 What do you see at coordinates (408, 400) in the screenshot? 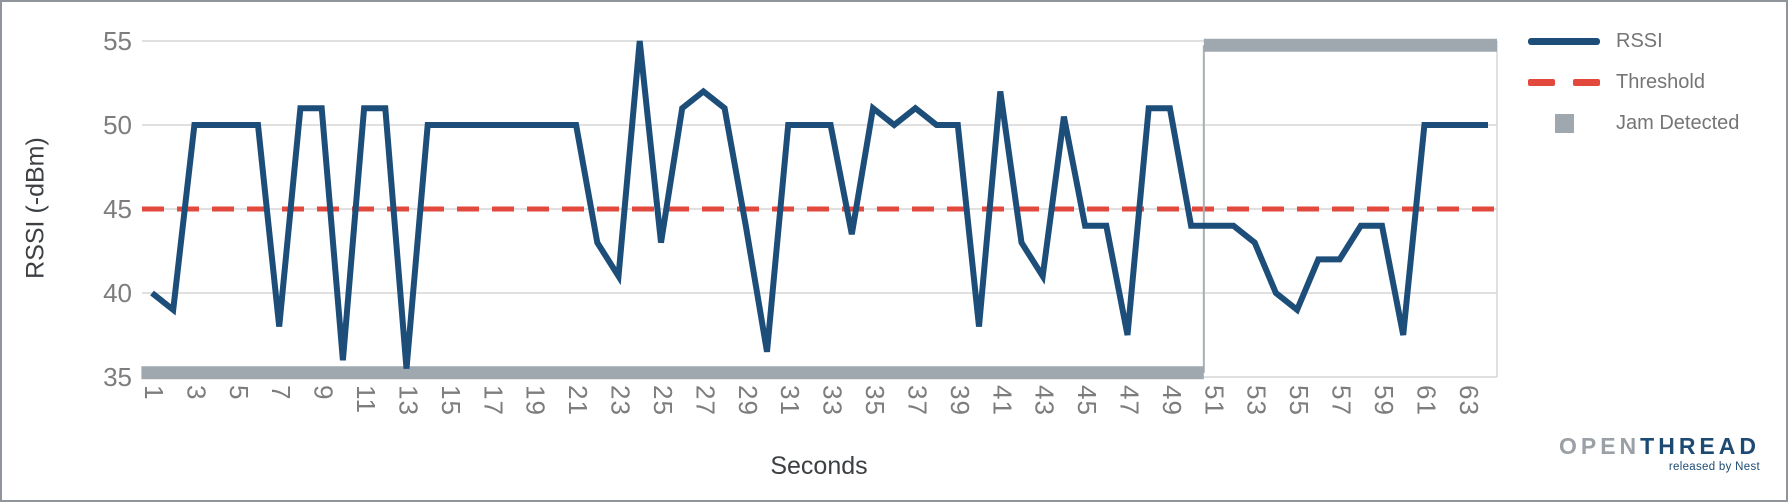
I see `x-tick-label: 13` at bounding box center [408, 400].